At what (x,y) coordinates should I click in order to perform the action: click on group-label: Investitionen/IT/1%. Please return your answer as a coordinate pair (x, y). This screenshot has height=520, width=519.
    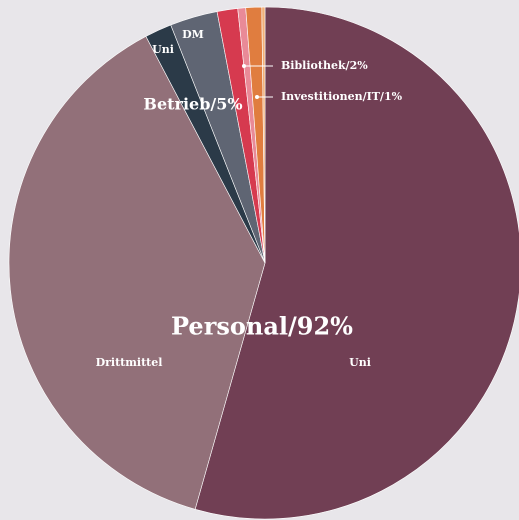
    Looking at the image, I should click on (342, 96).